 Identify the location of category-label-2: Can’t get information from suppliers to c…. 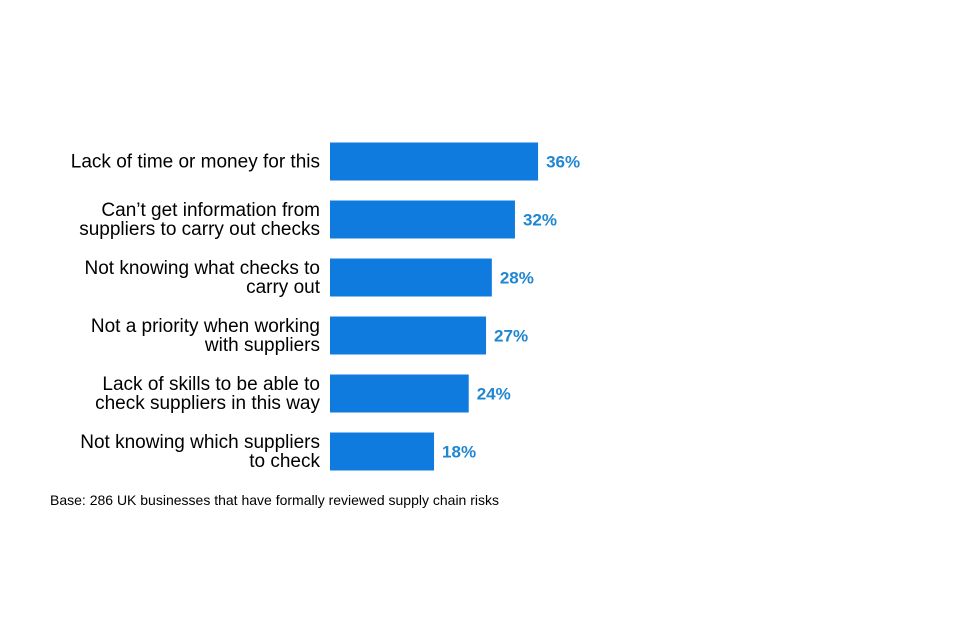
(199, 220).